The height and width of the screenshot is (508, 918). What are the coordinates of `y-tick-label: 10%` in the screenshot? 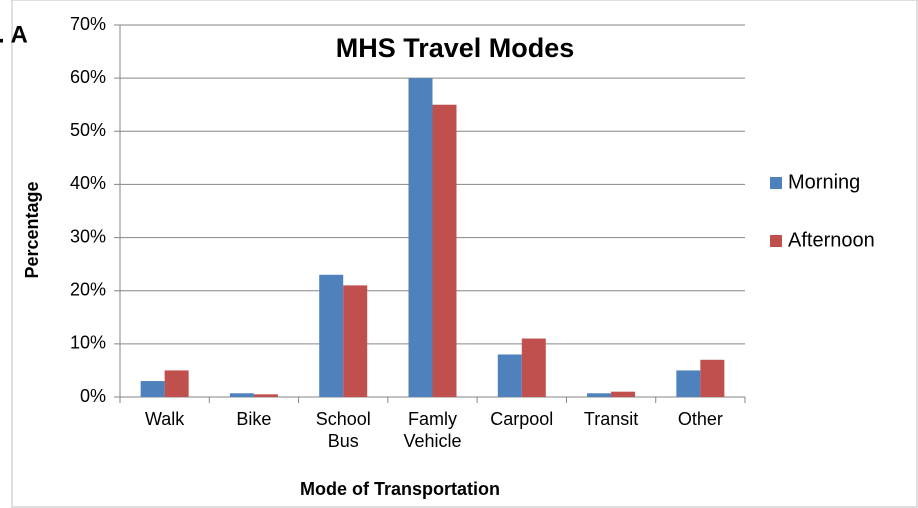 It's located at (88, 343).